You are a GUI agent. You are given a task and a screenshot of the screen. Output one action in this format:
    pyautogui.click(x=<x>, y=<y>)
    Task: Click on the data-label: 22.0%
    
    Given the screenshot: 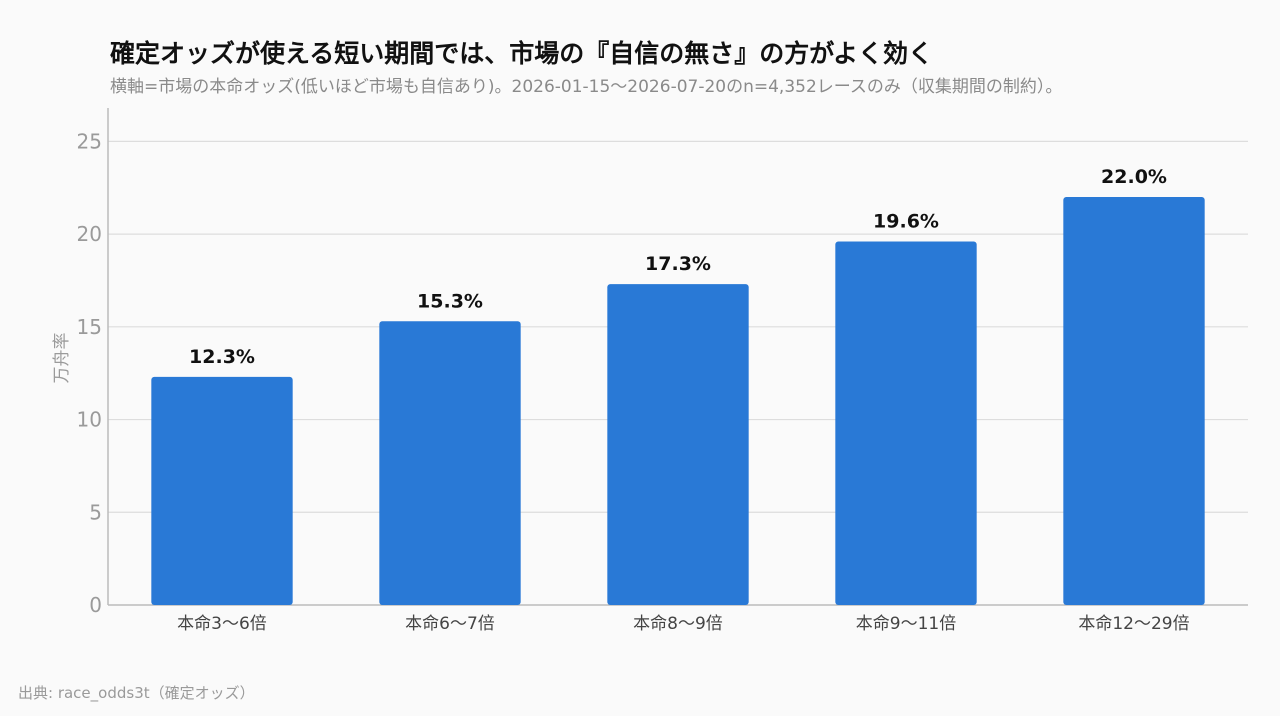 What is the action you would take?
    pyautogui.click(x=1134, y=177)
    